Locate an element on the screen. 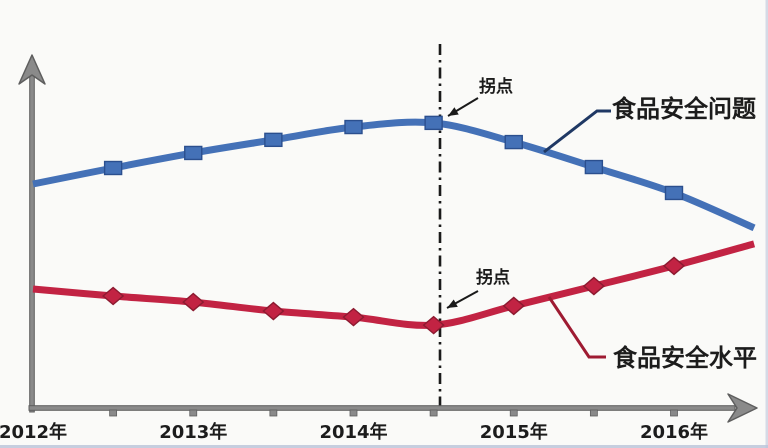  x-tick-label-2012: 2012年 is located at coordinates (33, 432).